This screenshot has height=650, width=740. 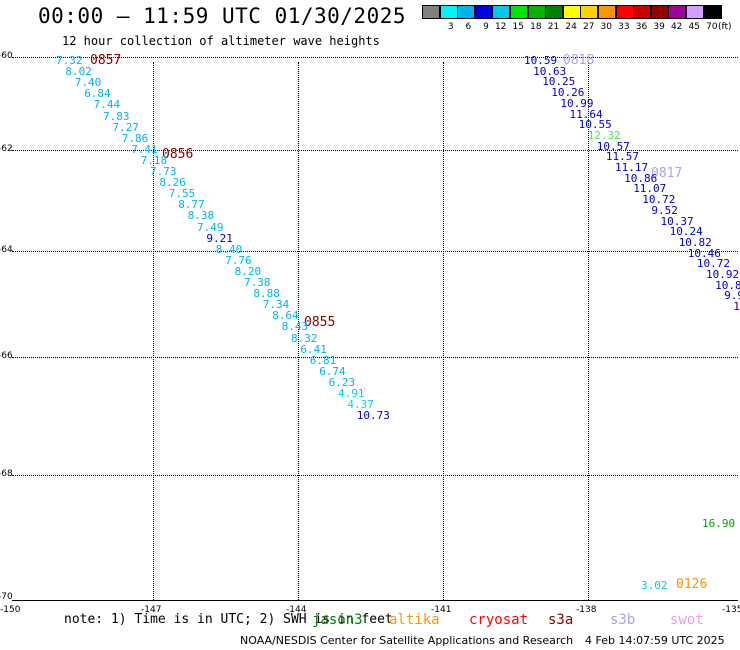 What do you see at coordinates (723, 274) in the screenshot?
I see `wave-height-value: 10.92` at bounding box center [723, 274].